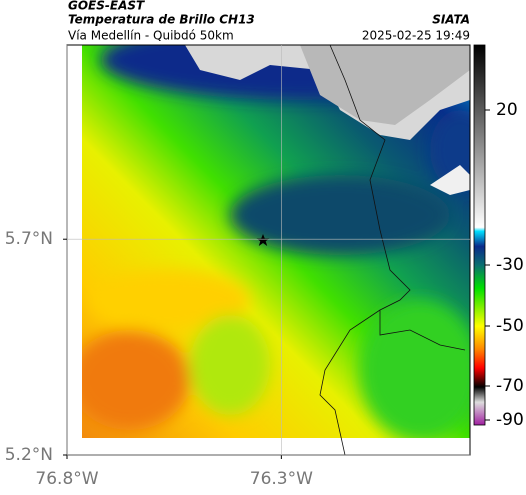 The image size is (526, 495). I want to click on x-tick-label: 76.8°W, so click(66, 479).